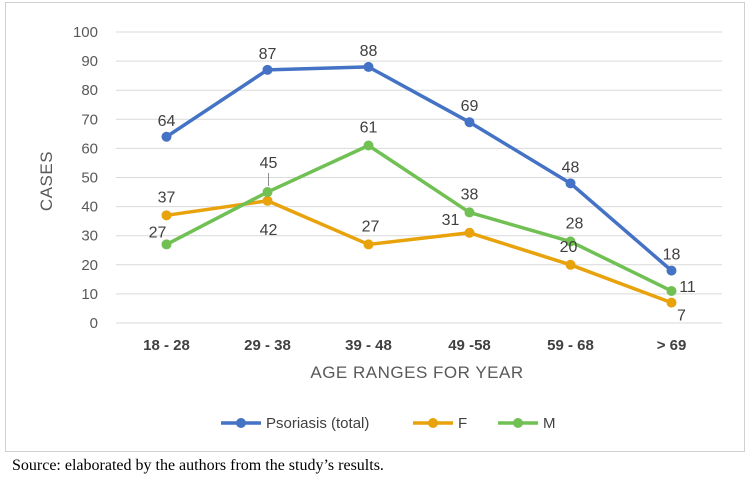  Describe the element at coordinates (317, 423) in the screenshot. I see `legend-label: Psoriasis (total)` at that location.